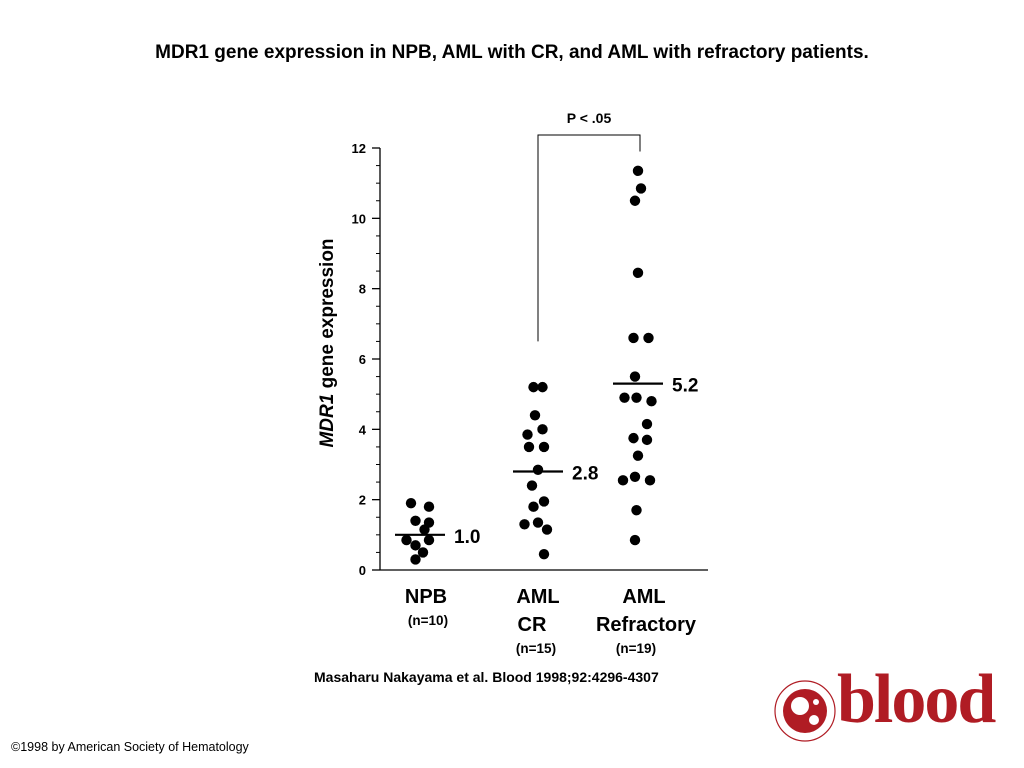 This screenshot has width=1024, height=768. I want to click on mean-label: 1.0, so click(467, 537).